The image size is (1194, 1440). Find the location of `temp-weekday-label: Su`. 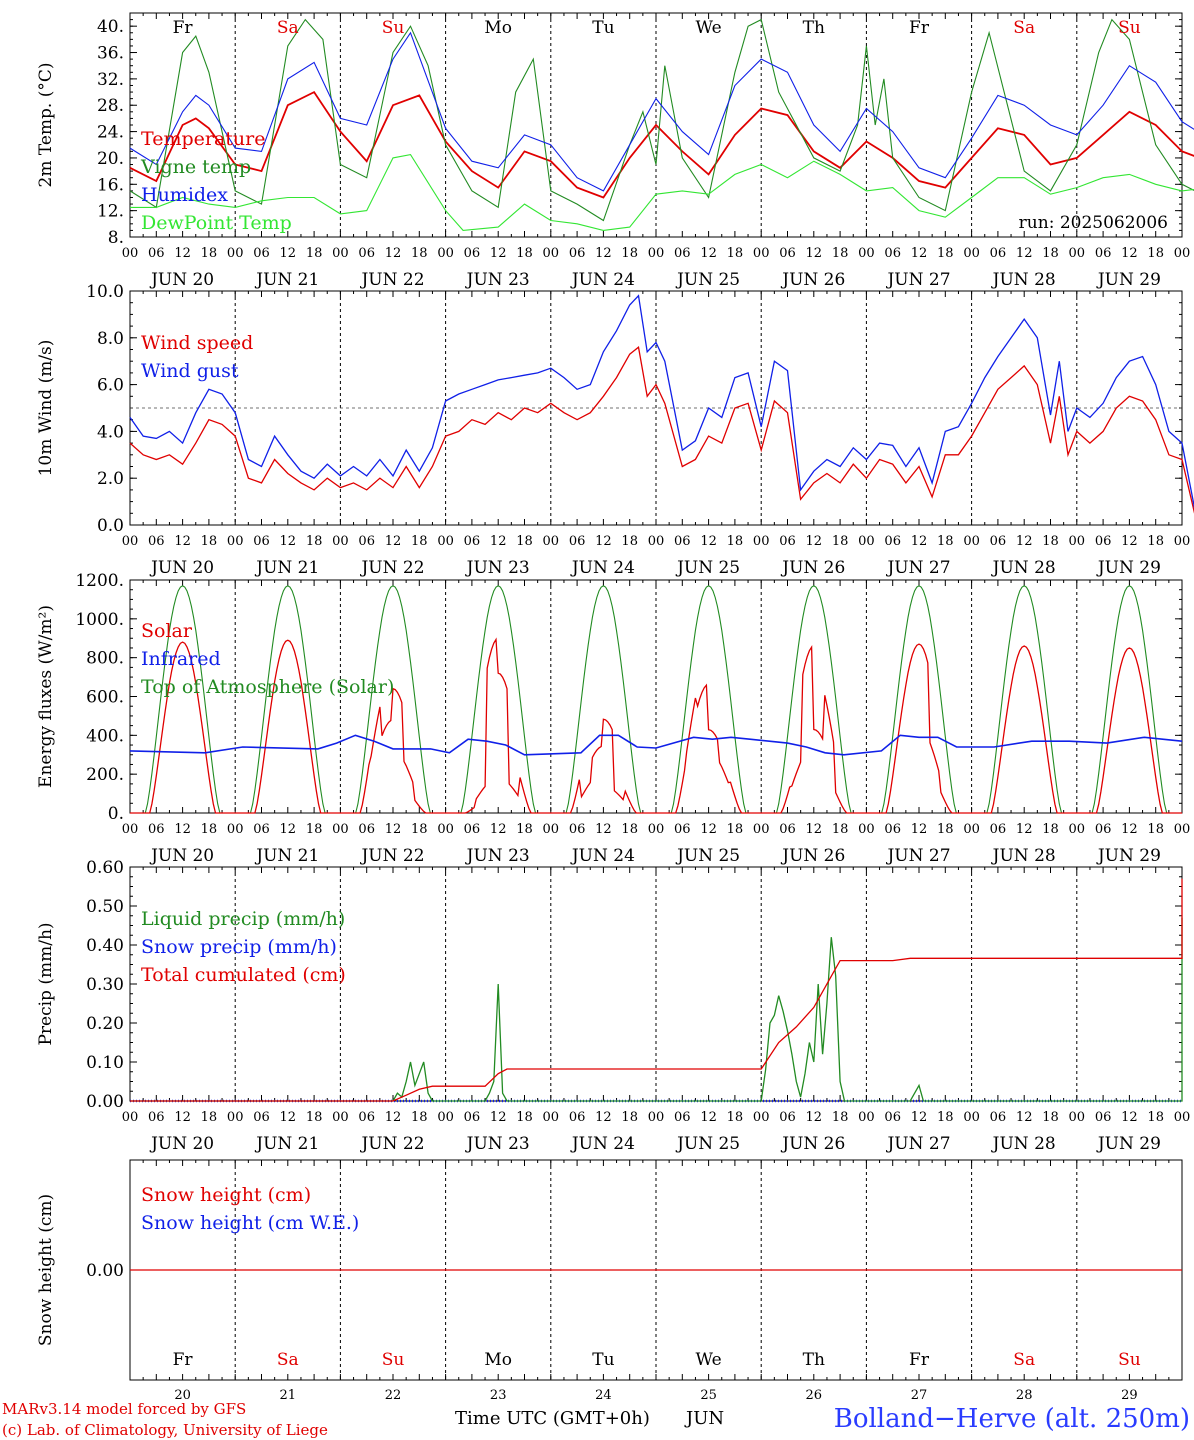

temp-weekday-label: Su is located at coordinates (1129, 28).